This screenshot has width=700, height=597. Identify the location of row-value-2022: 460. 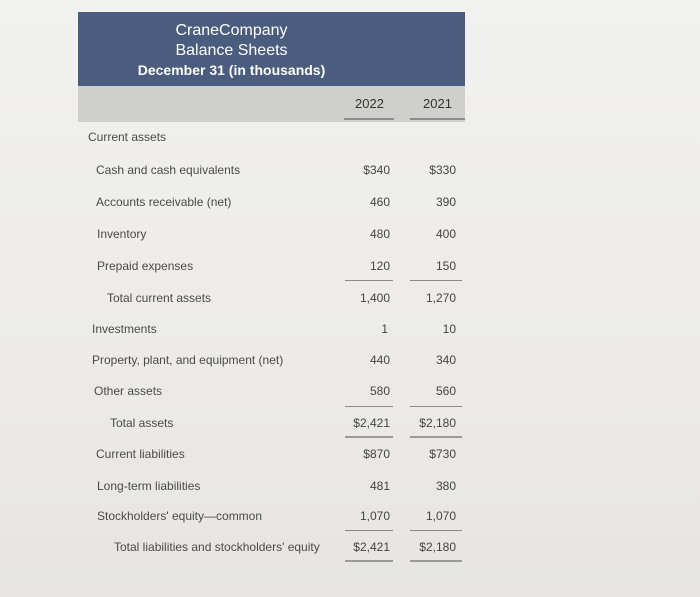
(379, 202).